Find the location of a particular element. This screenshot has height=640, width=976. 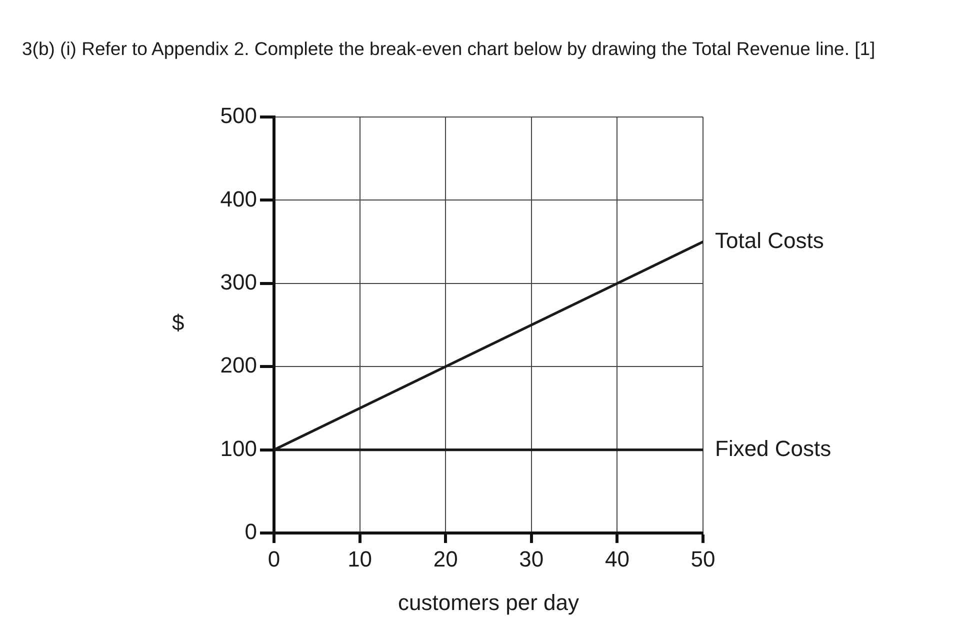

y-tick-label: 100 is located at coordinates (238, 448).